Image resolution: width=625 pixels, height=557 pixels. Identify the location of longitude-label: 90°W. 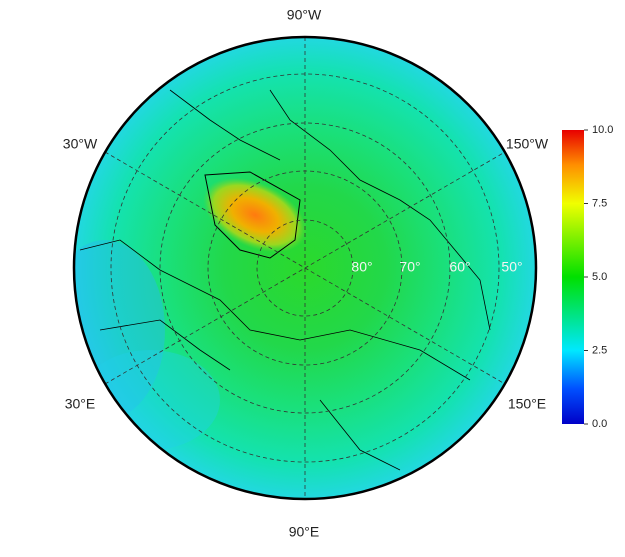
(304, 15).